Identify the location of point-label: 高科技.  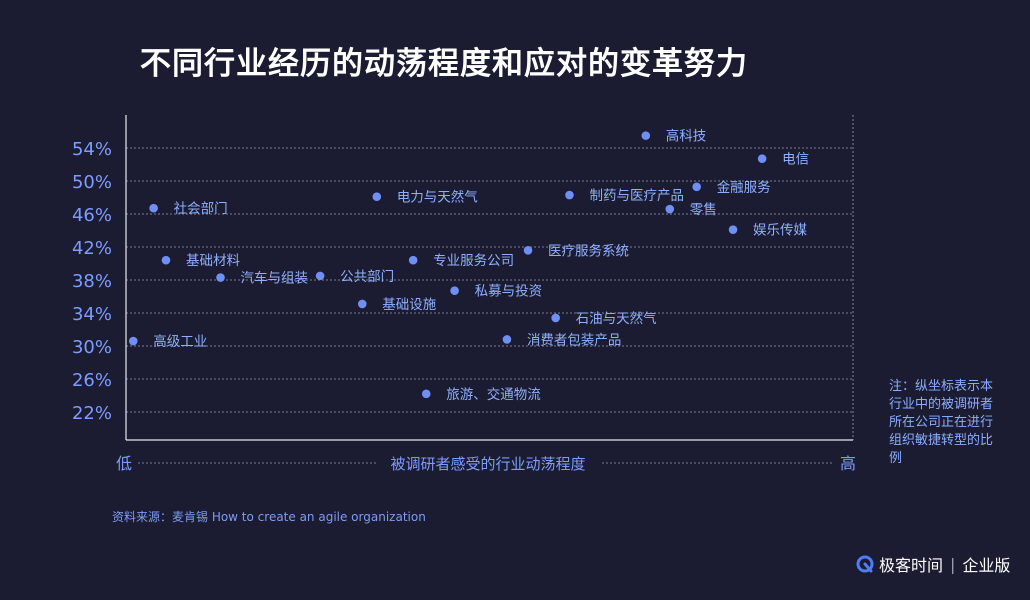
(686, 136).